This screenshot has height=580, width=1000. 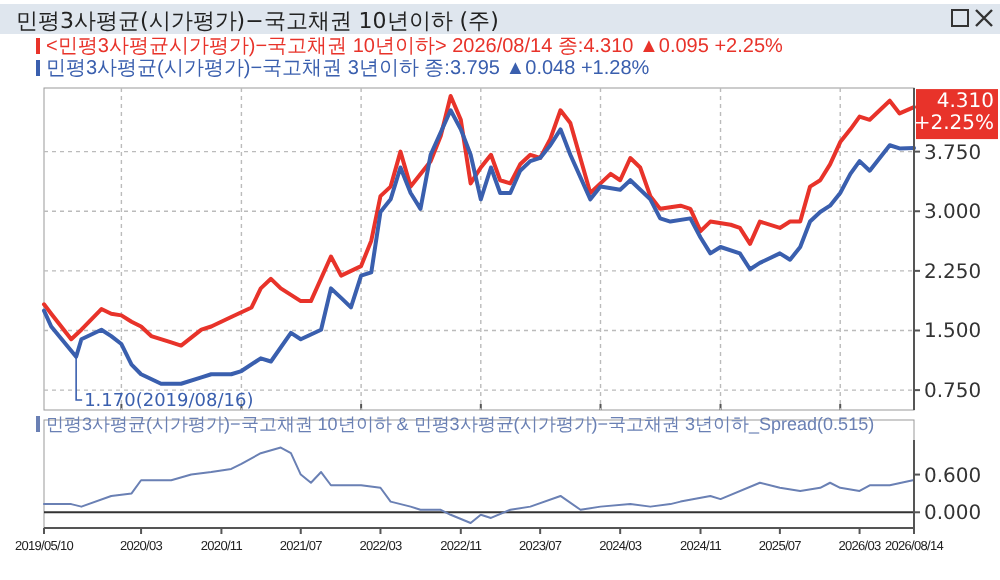 What do you see at coordinates (169, 402) in the screenshot?
I see `annotation: 1.170(2019/08/16)` at bounding box center [169, 402].